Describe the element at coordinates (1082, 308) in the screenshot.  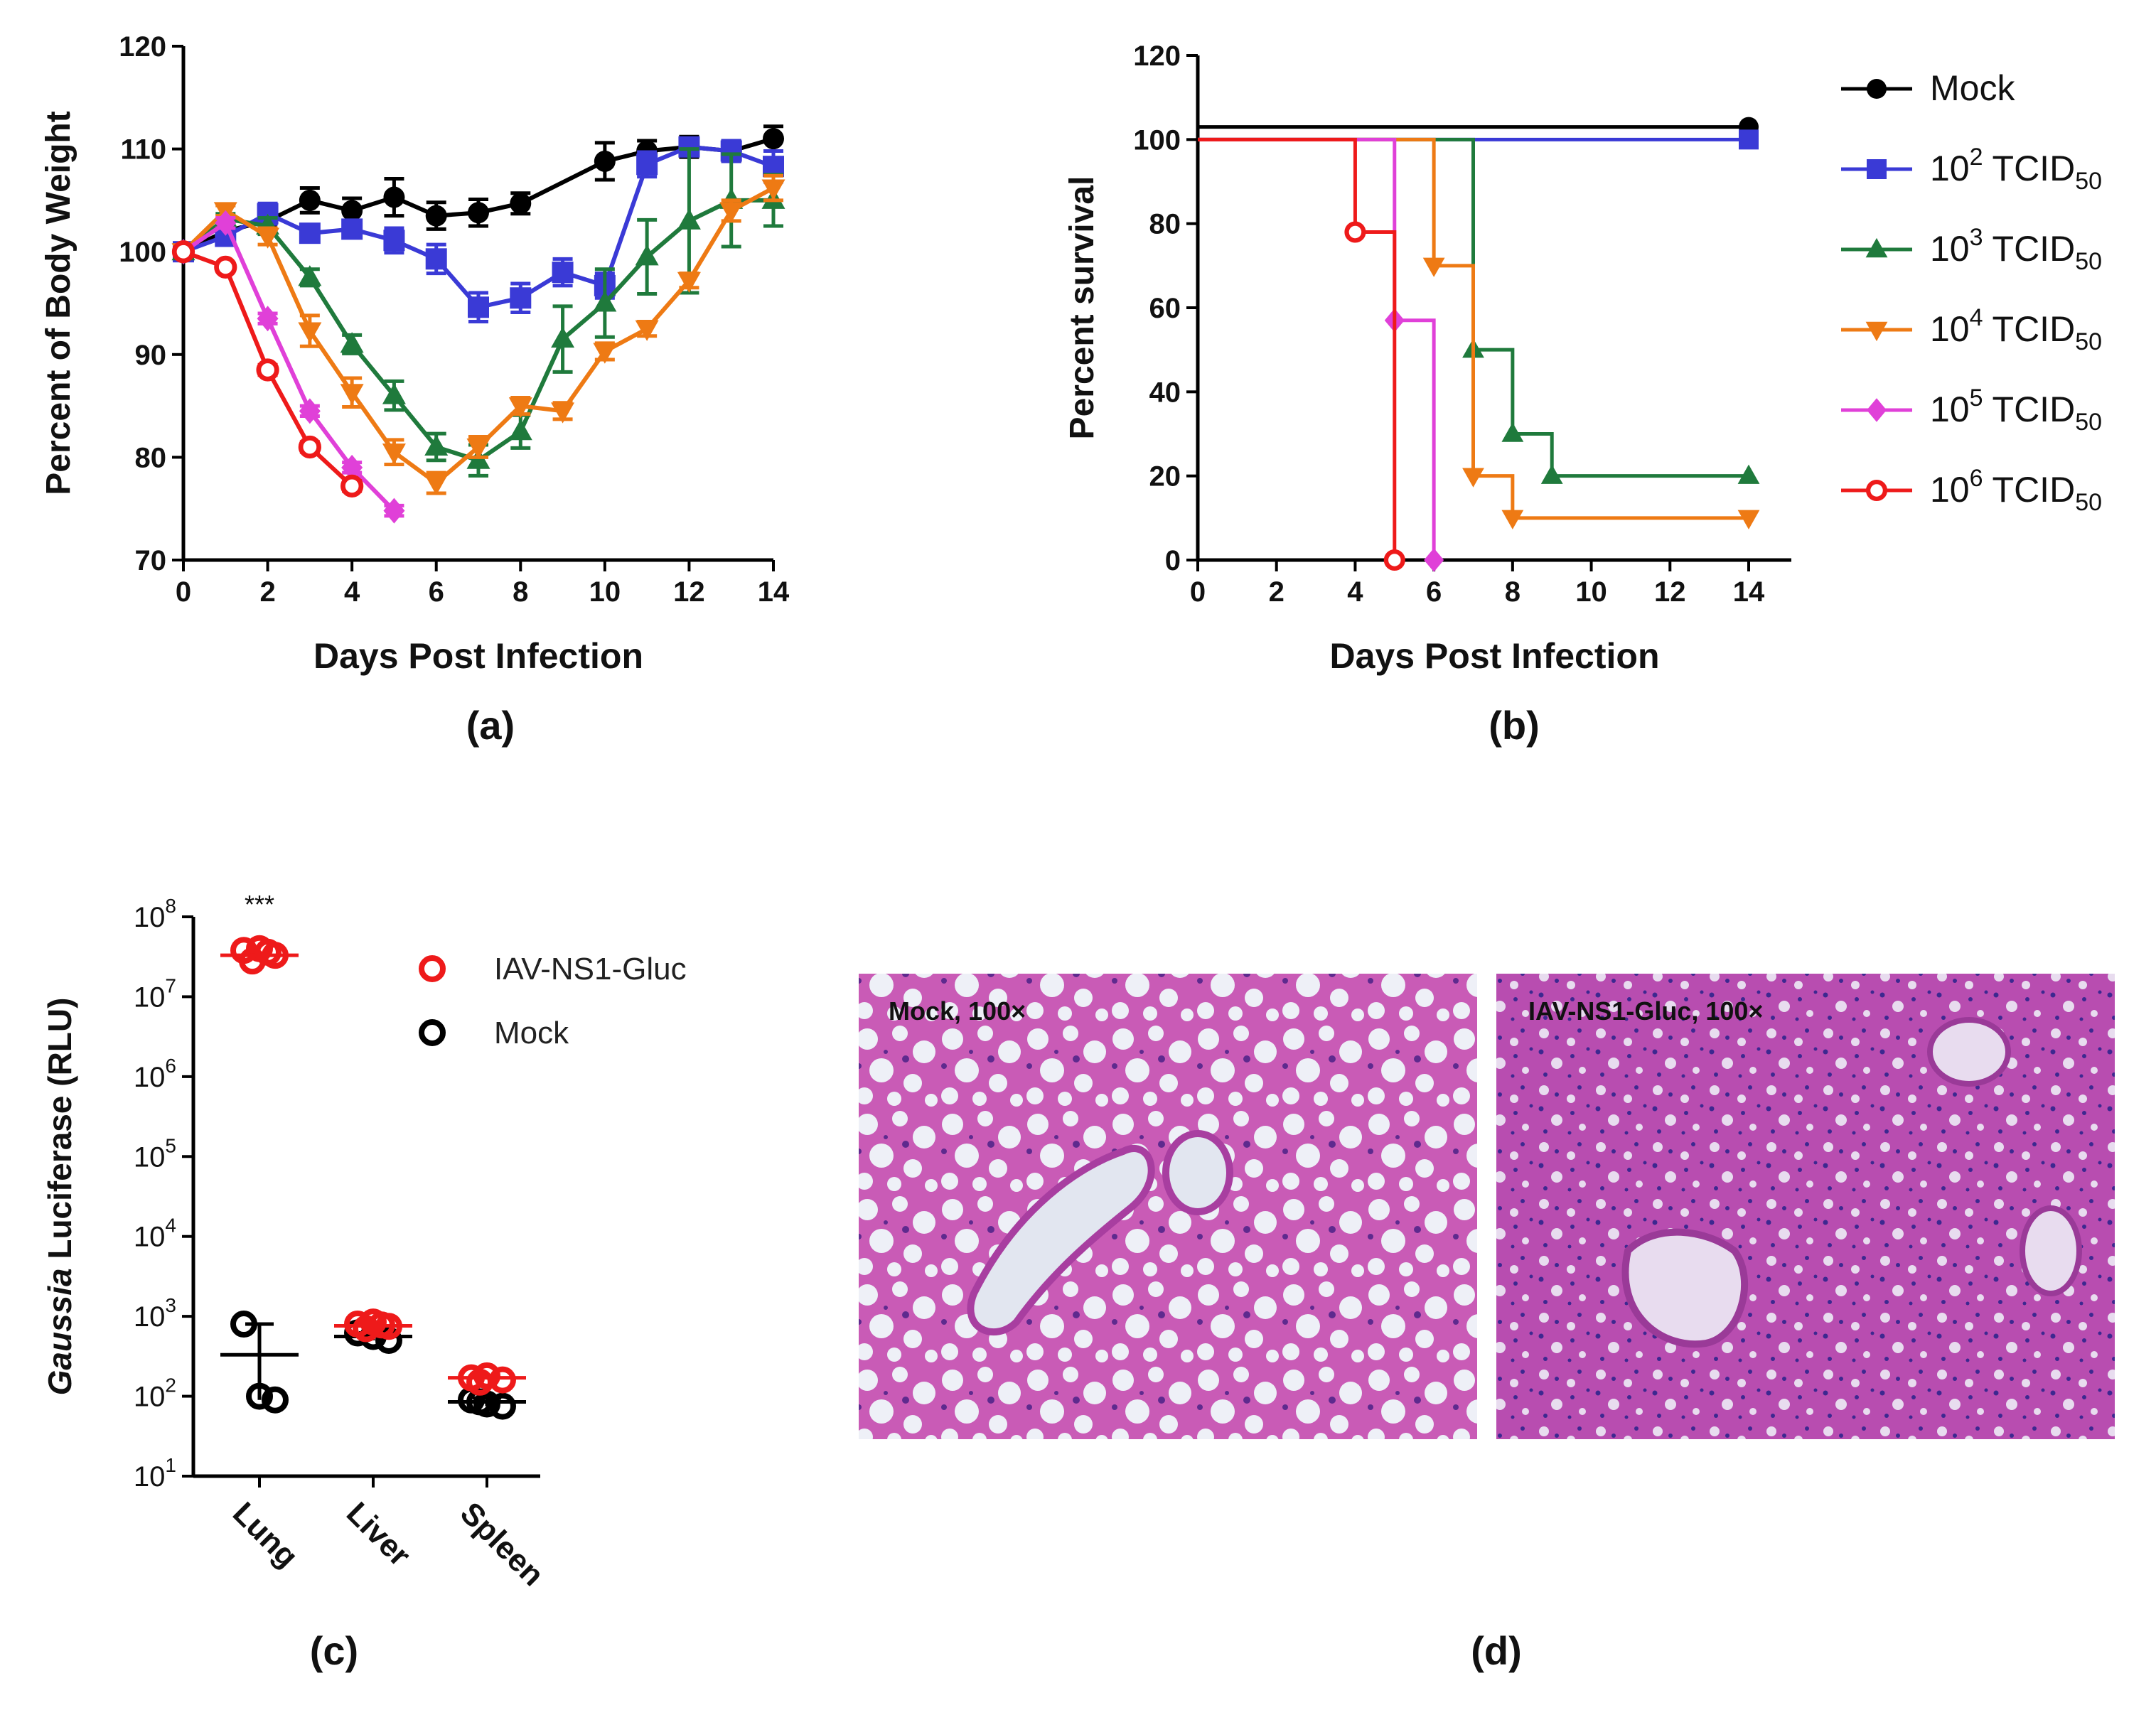
I see `y-axis-title: Percent survival` at that location.